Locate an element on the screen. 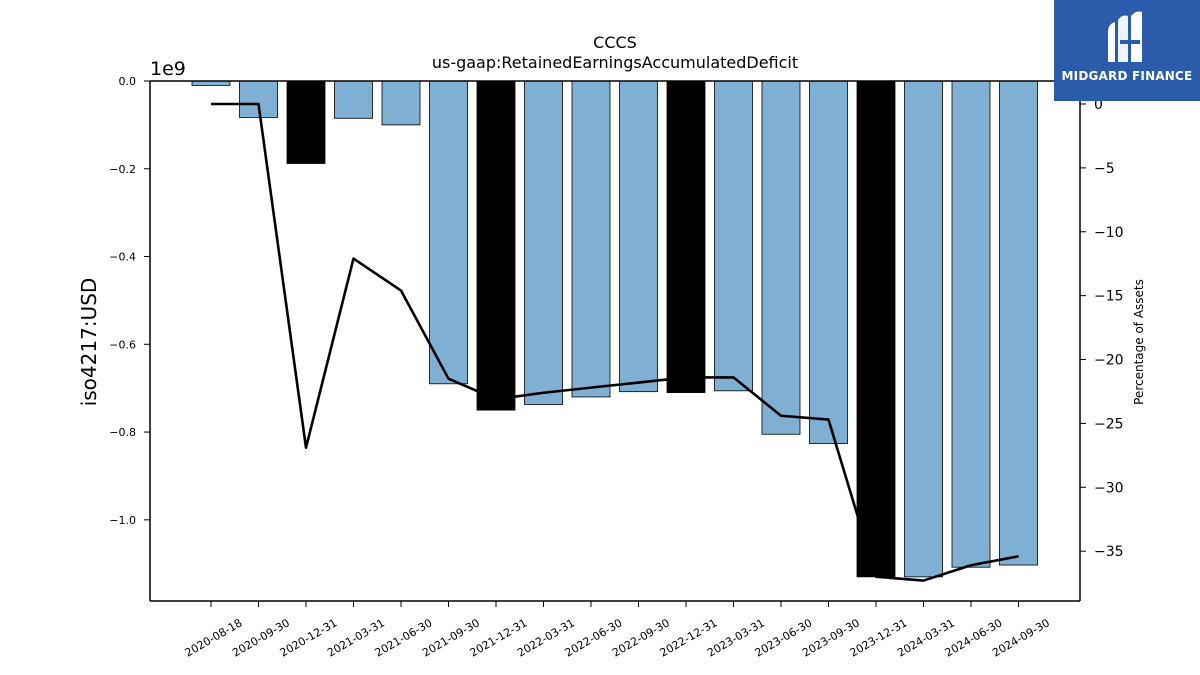  y-tick-label: 0.0 is located at coordinates (128, 81).